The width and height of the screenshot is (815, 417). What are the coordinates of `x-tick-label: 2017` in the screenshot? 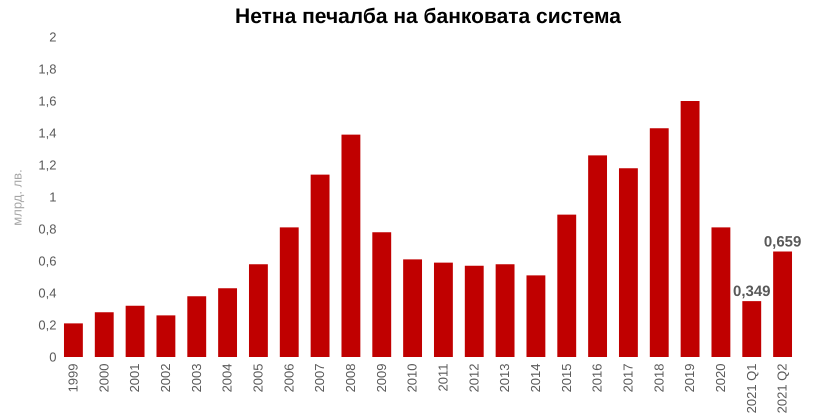 It's located at (628, 378).